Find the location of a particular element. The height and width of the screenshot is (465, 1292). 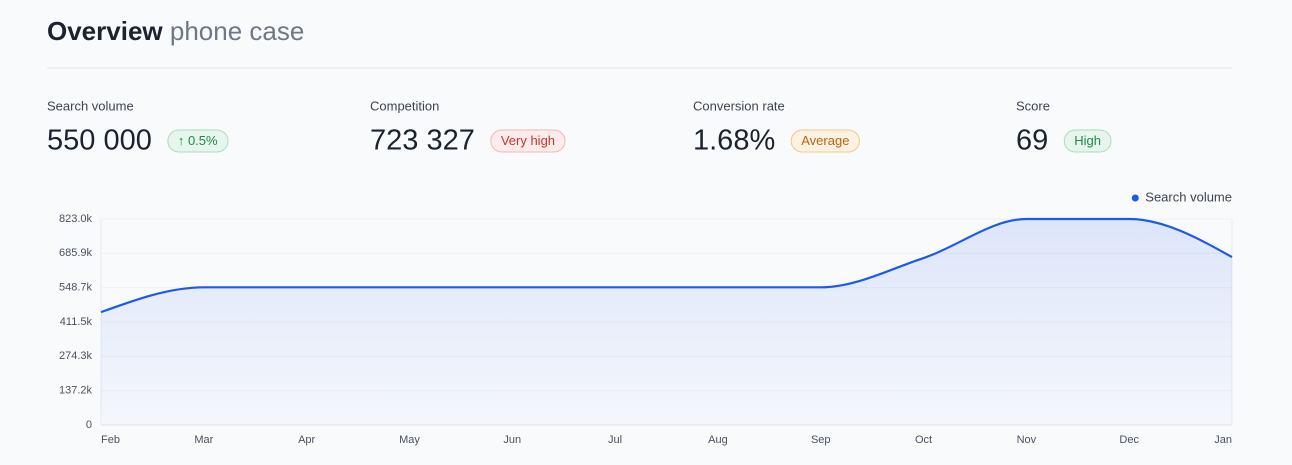

y-tick-label: 823.0k is located at coordinates (76, 219).